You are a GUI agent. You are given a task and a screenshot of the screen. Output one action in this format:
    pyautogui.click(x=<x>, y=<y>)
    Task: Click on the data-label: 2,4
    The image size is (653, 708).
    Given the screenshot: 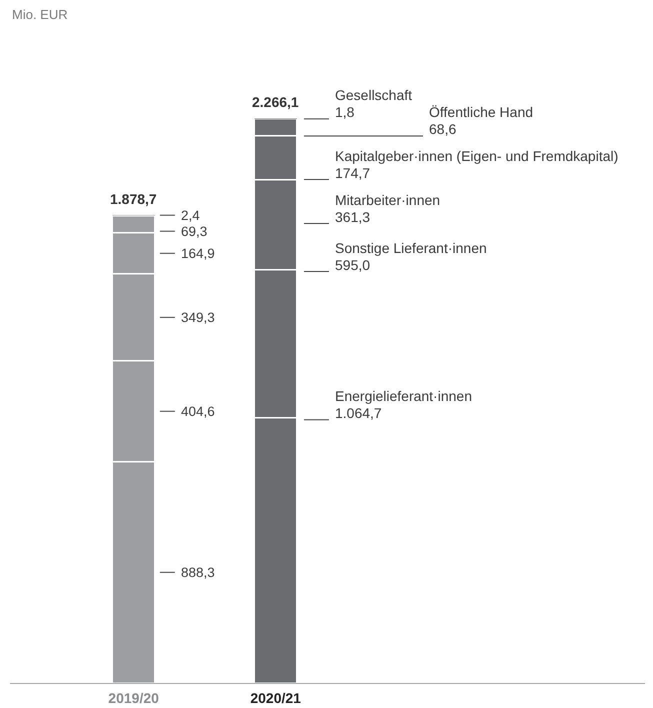 What is the action you would take?
    pyautogui.click(x=190, y=215)
    